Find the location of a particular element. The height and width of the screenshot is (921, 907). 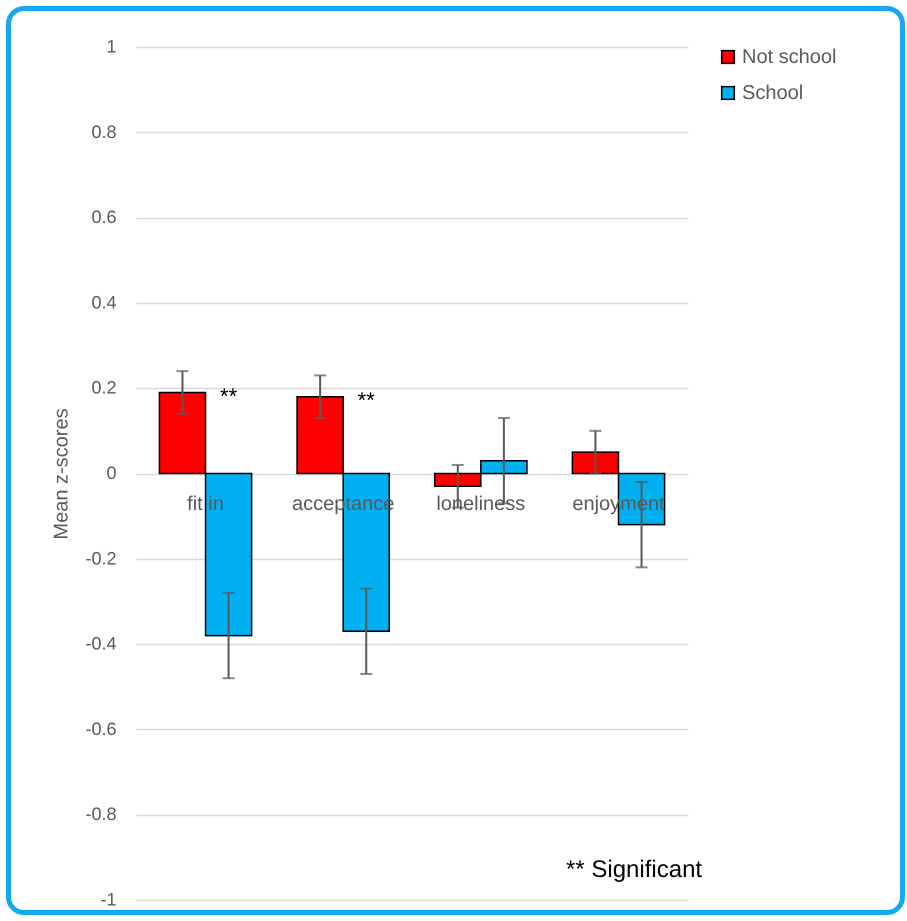

x-tick-label: enjoyment is located at coordinates (619, 504).